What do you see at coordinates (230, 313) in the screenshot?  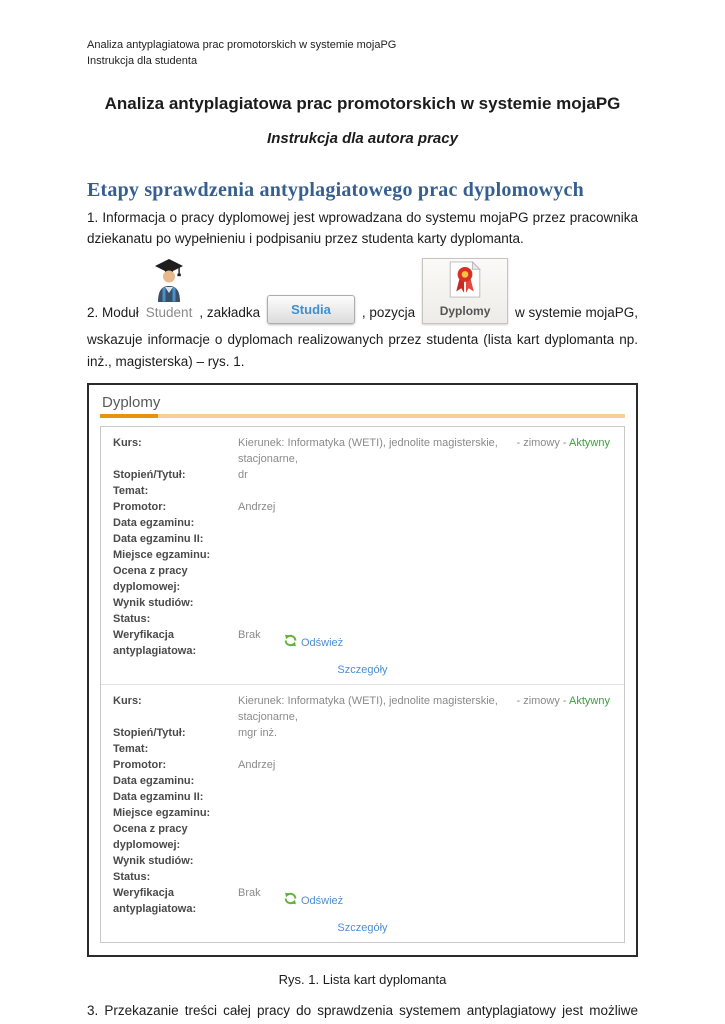 I see `paragraph-2-mid1: , zakładka` at bounding box center [230, 313].